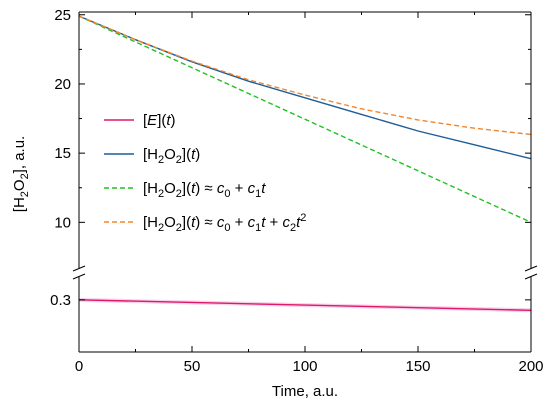 The image size is (550, 406). I want to click on legend-entry-H2O2: [H2O2](t), so click(152, 156).